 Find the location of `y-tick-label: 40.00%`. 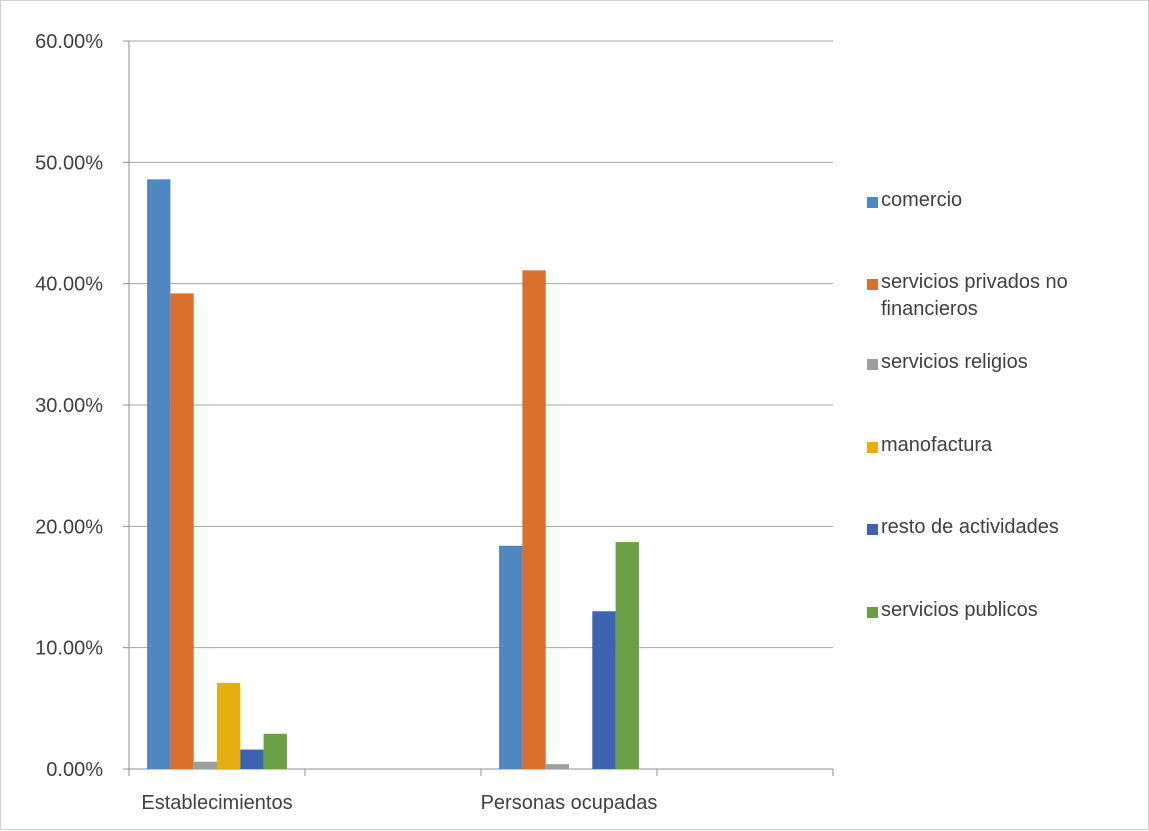

y-tick-label: 40.00% is located at coordinates (69, 285).